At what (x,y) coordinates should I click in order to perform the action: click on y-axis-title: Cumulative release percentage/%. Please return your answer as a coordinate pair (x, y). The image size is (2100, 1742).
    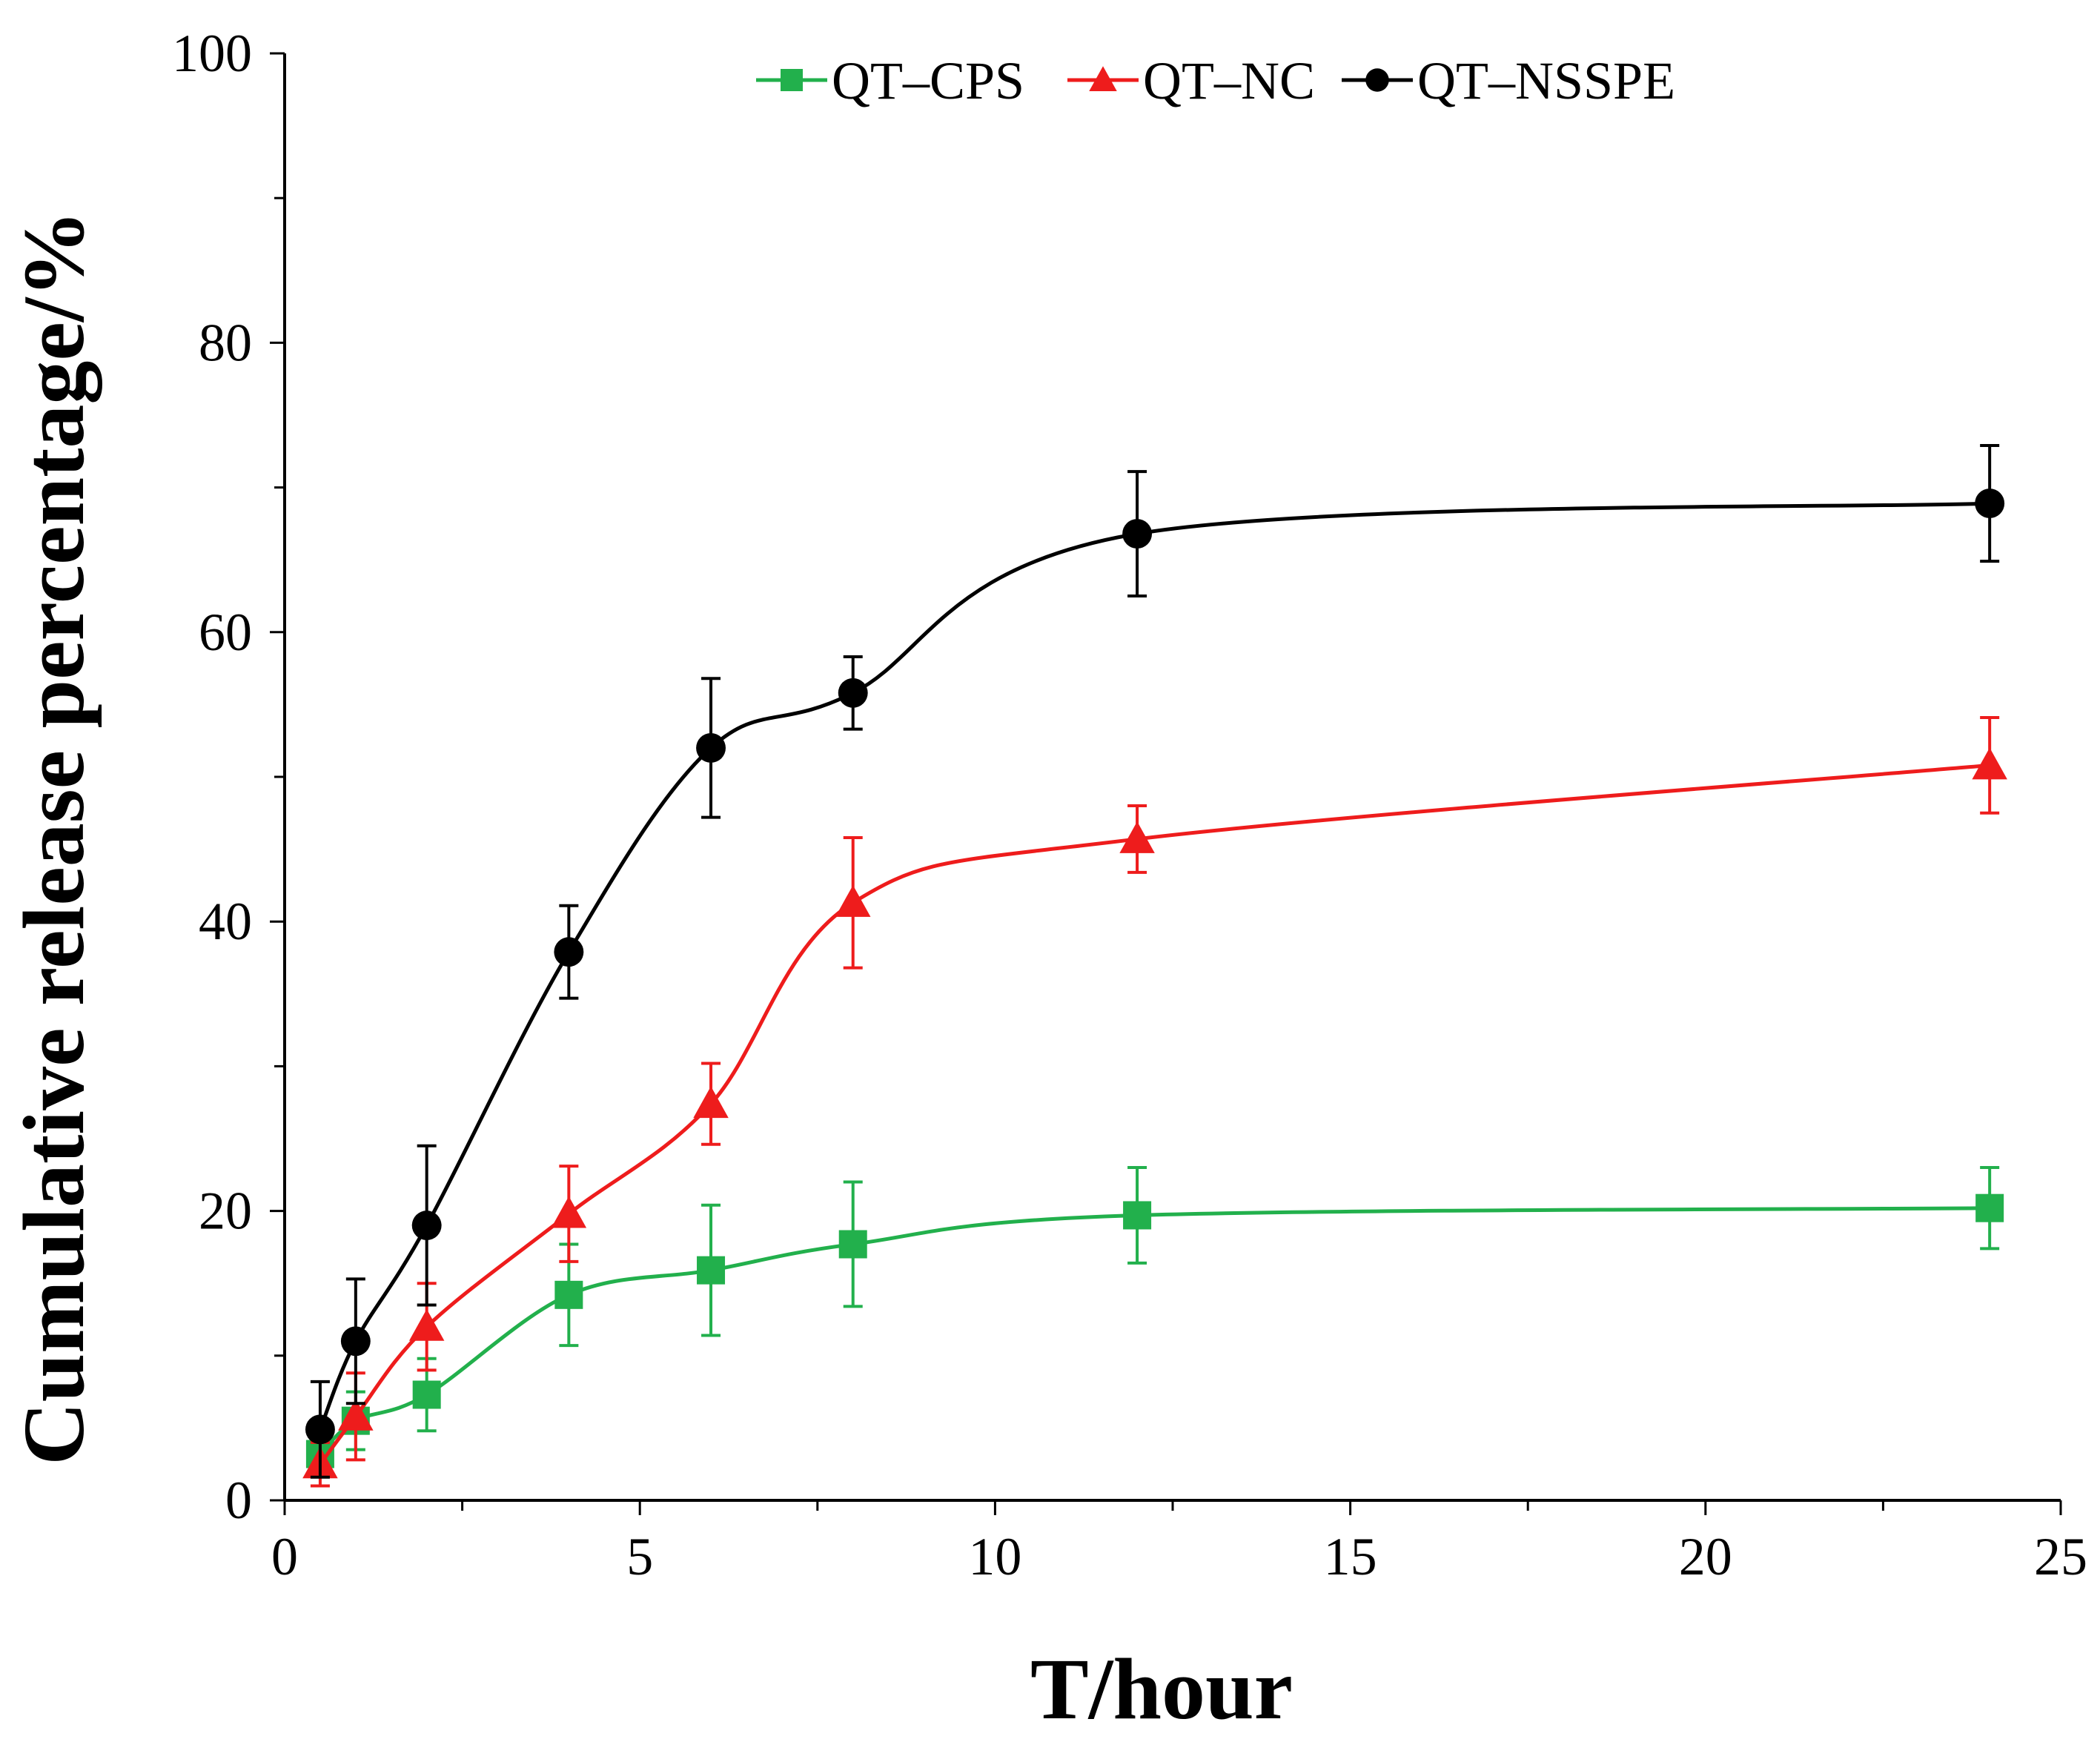
    Looking at the image, I should click on (53, 837).